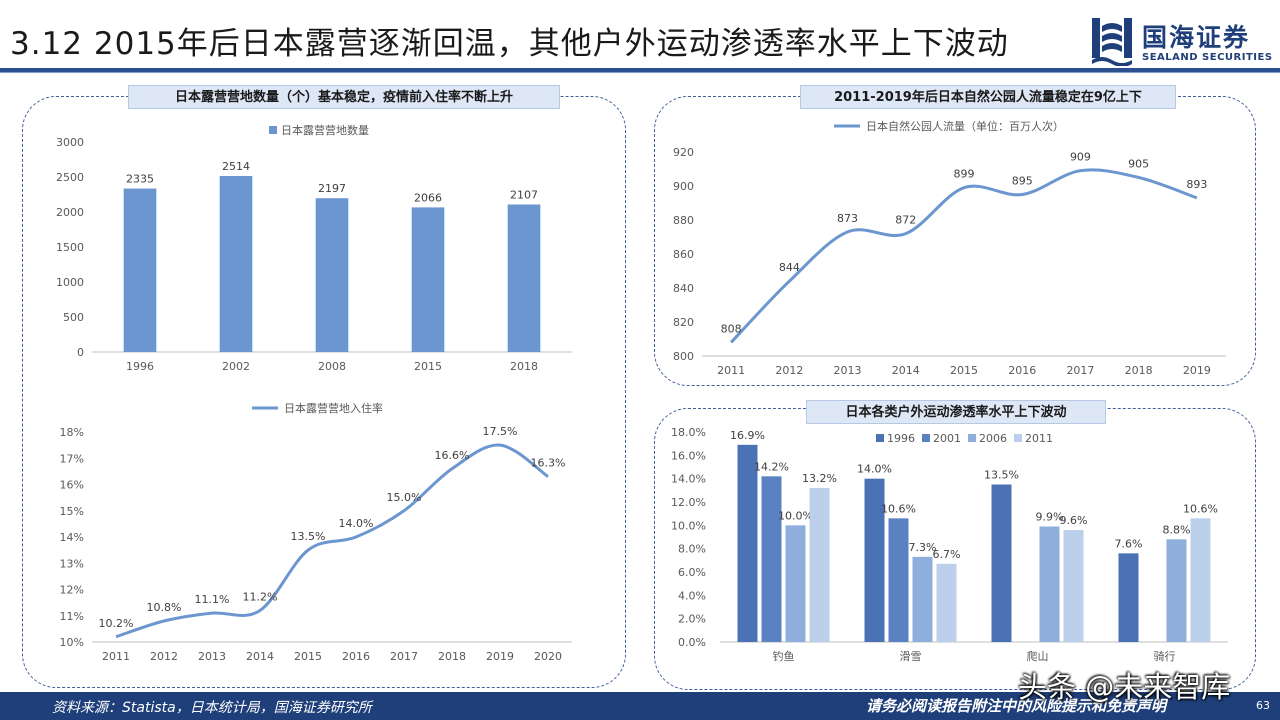 The width and height of the screenshot is (1280, 720). Describe the element at coordinates (1129, 543) in the screenshot. I see `data-label: 7.6%` at that location.